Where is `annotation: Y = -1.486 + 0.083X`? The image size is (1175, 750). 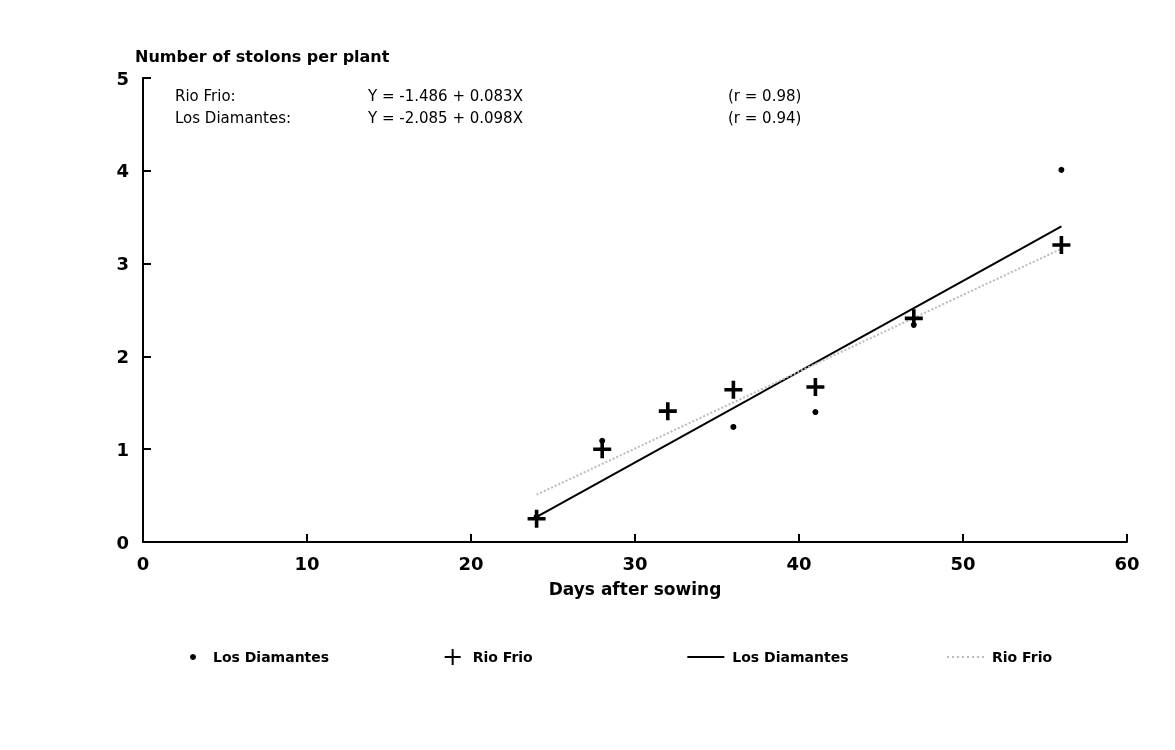
annotation: Y = -1.486 + 0.083X is located at coordinates (445, 95).